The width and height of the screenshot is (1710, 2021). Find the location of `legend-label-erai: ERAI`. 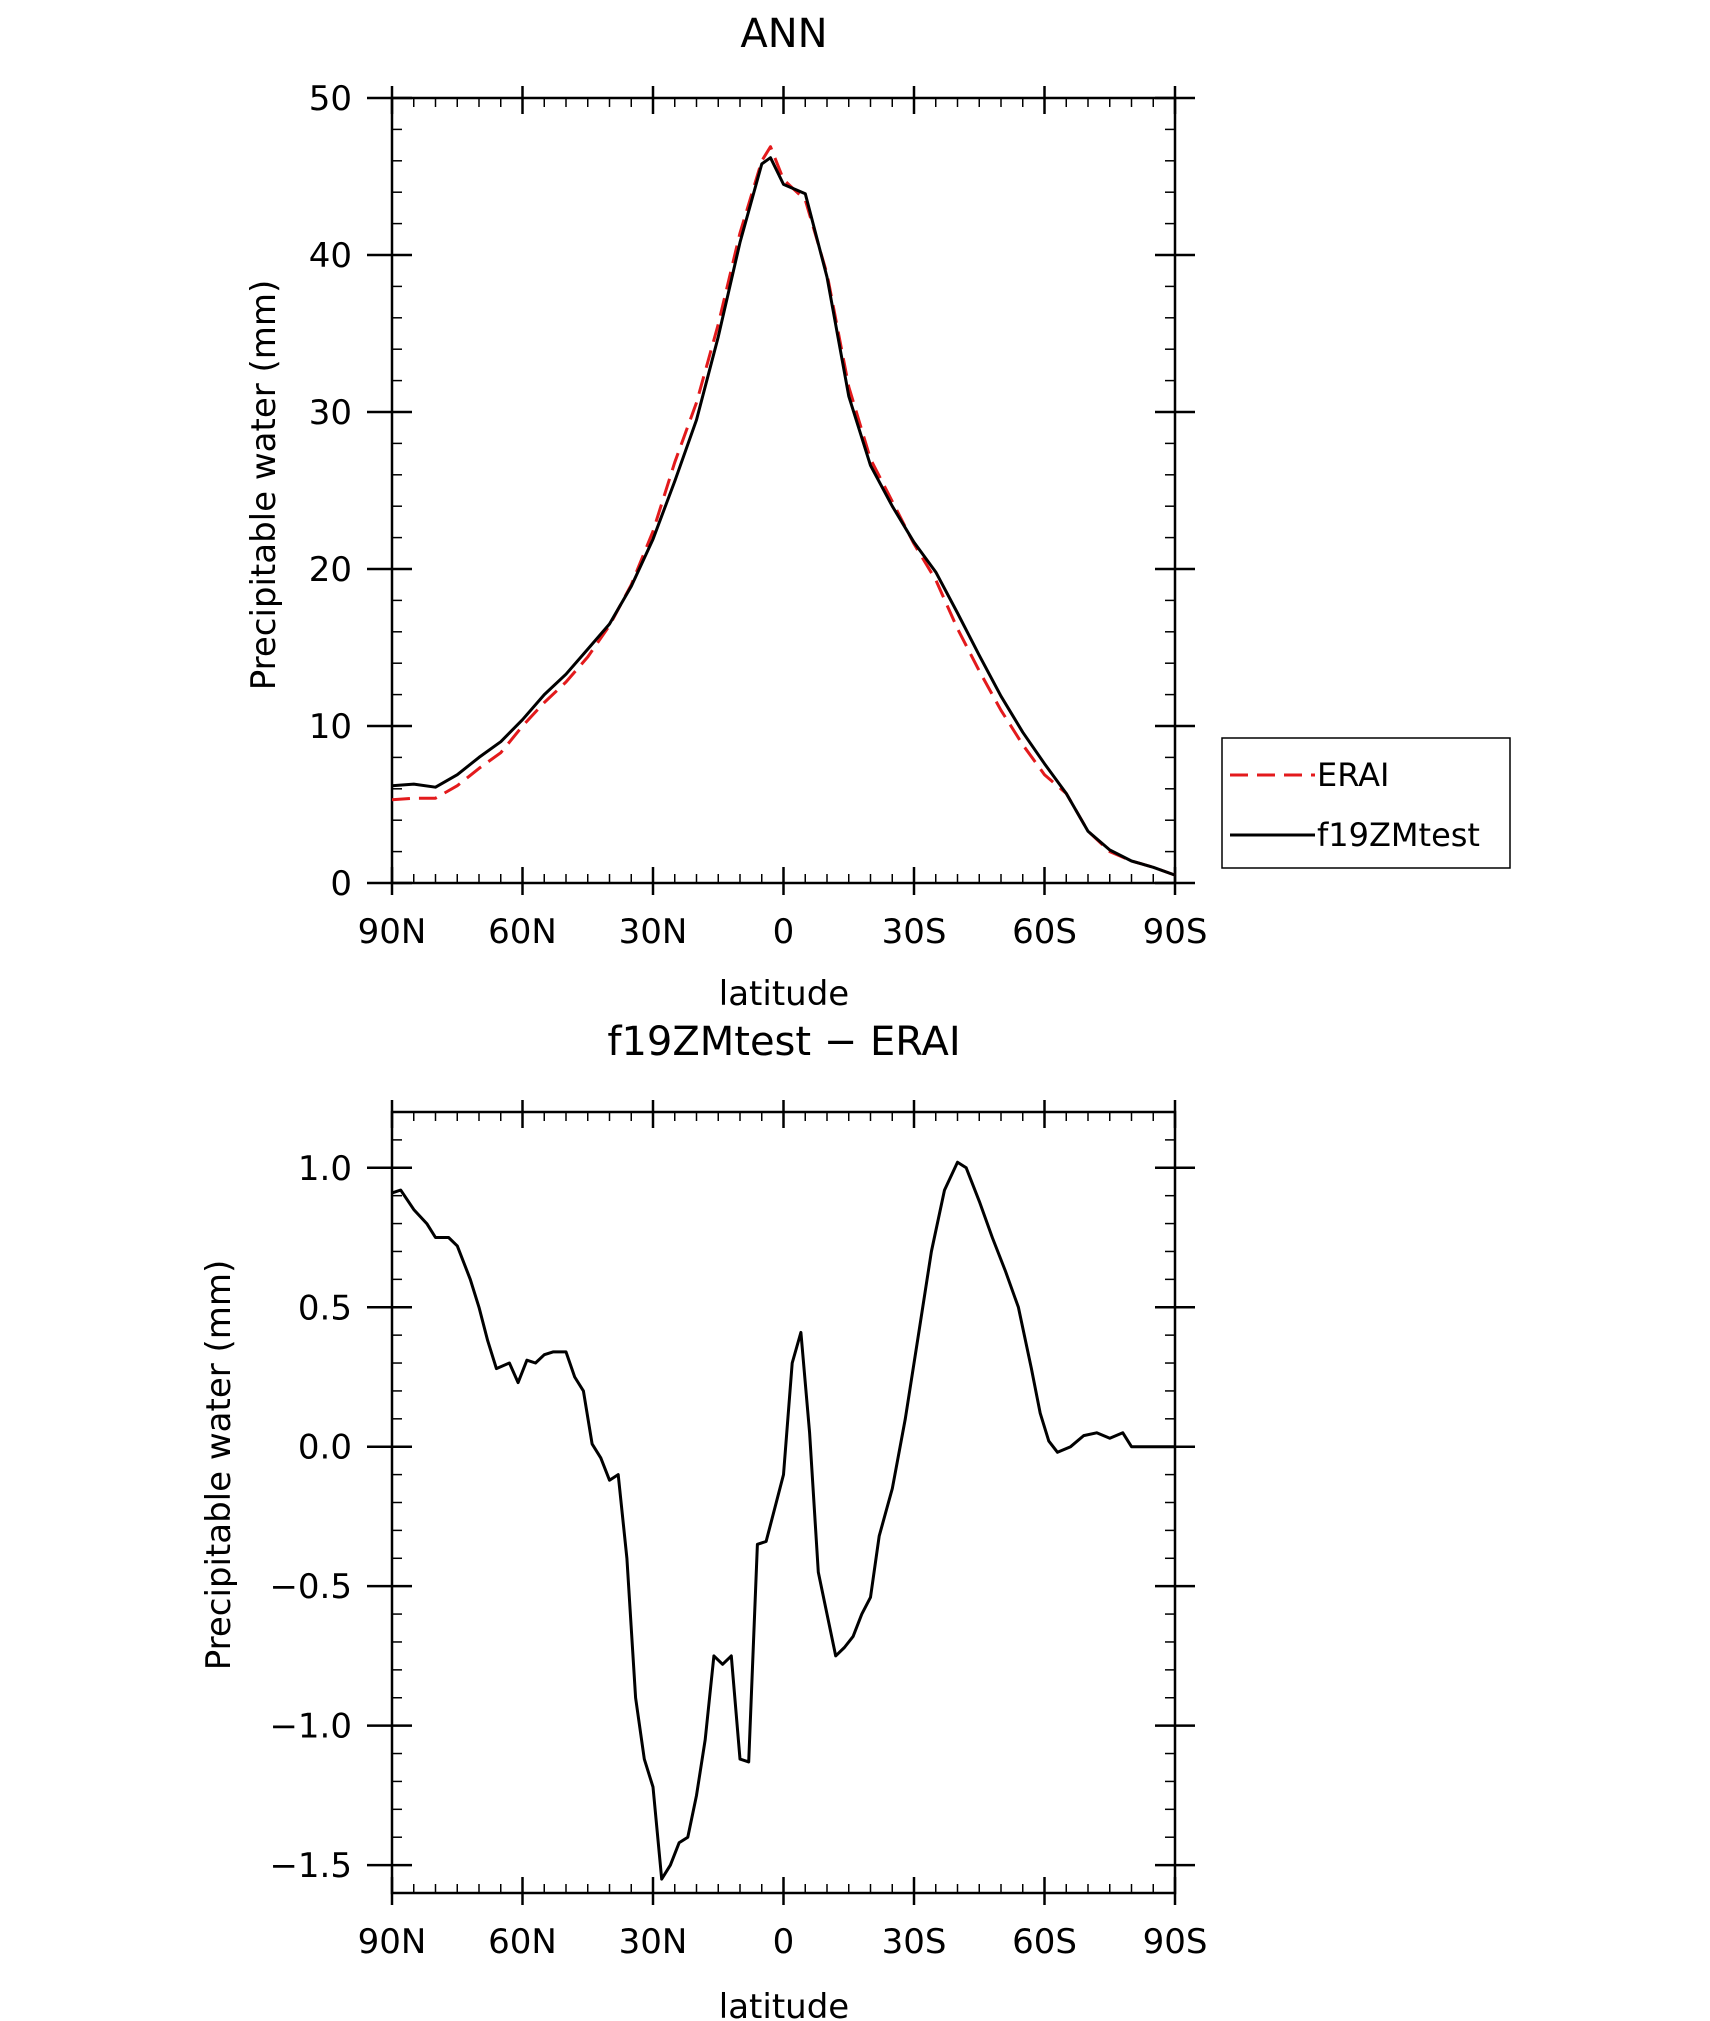

legend-label-erai: ERAI is located at coordinates (1353, 775).